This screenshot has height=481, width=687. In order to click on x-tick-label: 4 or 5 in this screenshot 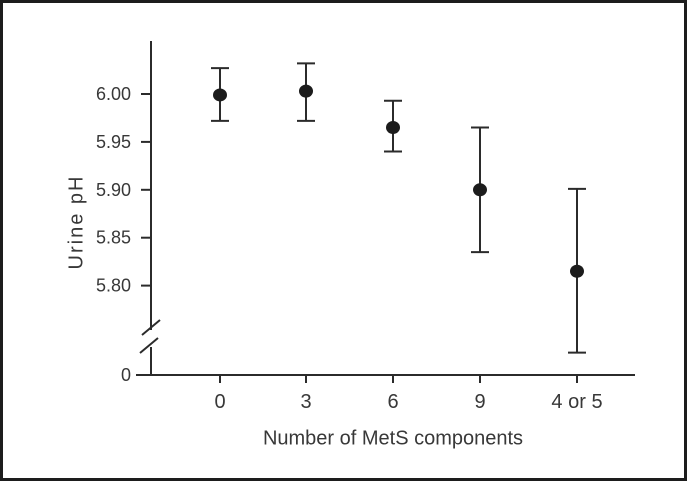, I will do `click(576, 402)`.